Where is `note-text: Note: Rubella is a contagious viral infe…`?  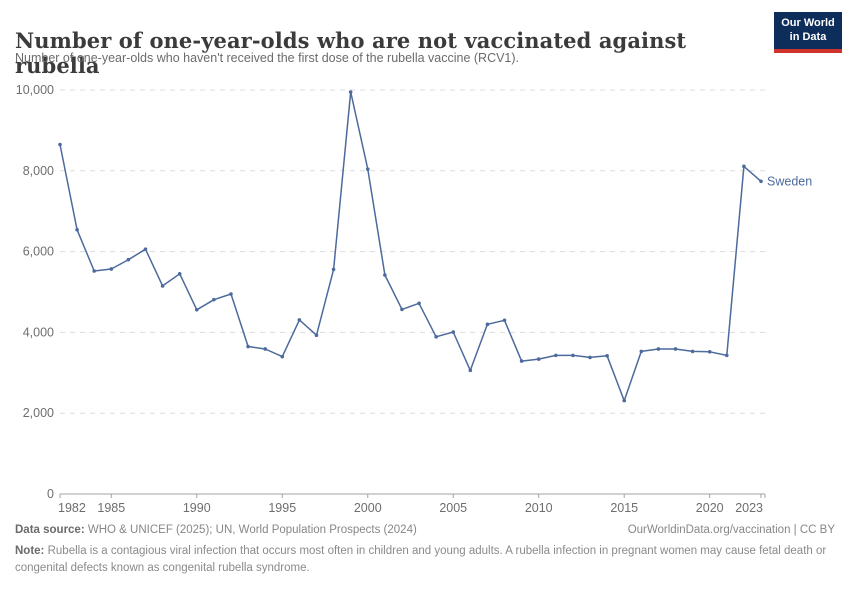 note-text: Note: Rubella is a contagious viral infe… is located at coordinates (425, 560).